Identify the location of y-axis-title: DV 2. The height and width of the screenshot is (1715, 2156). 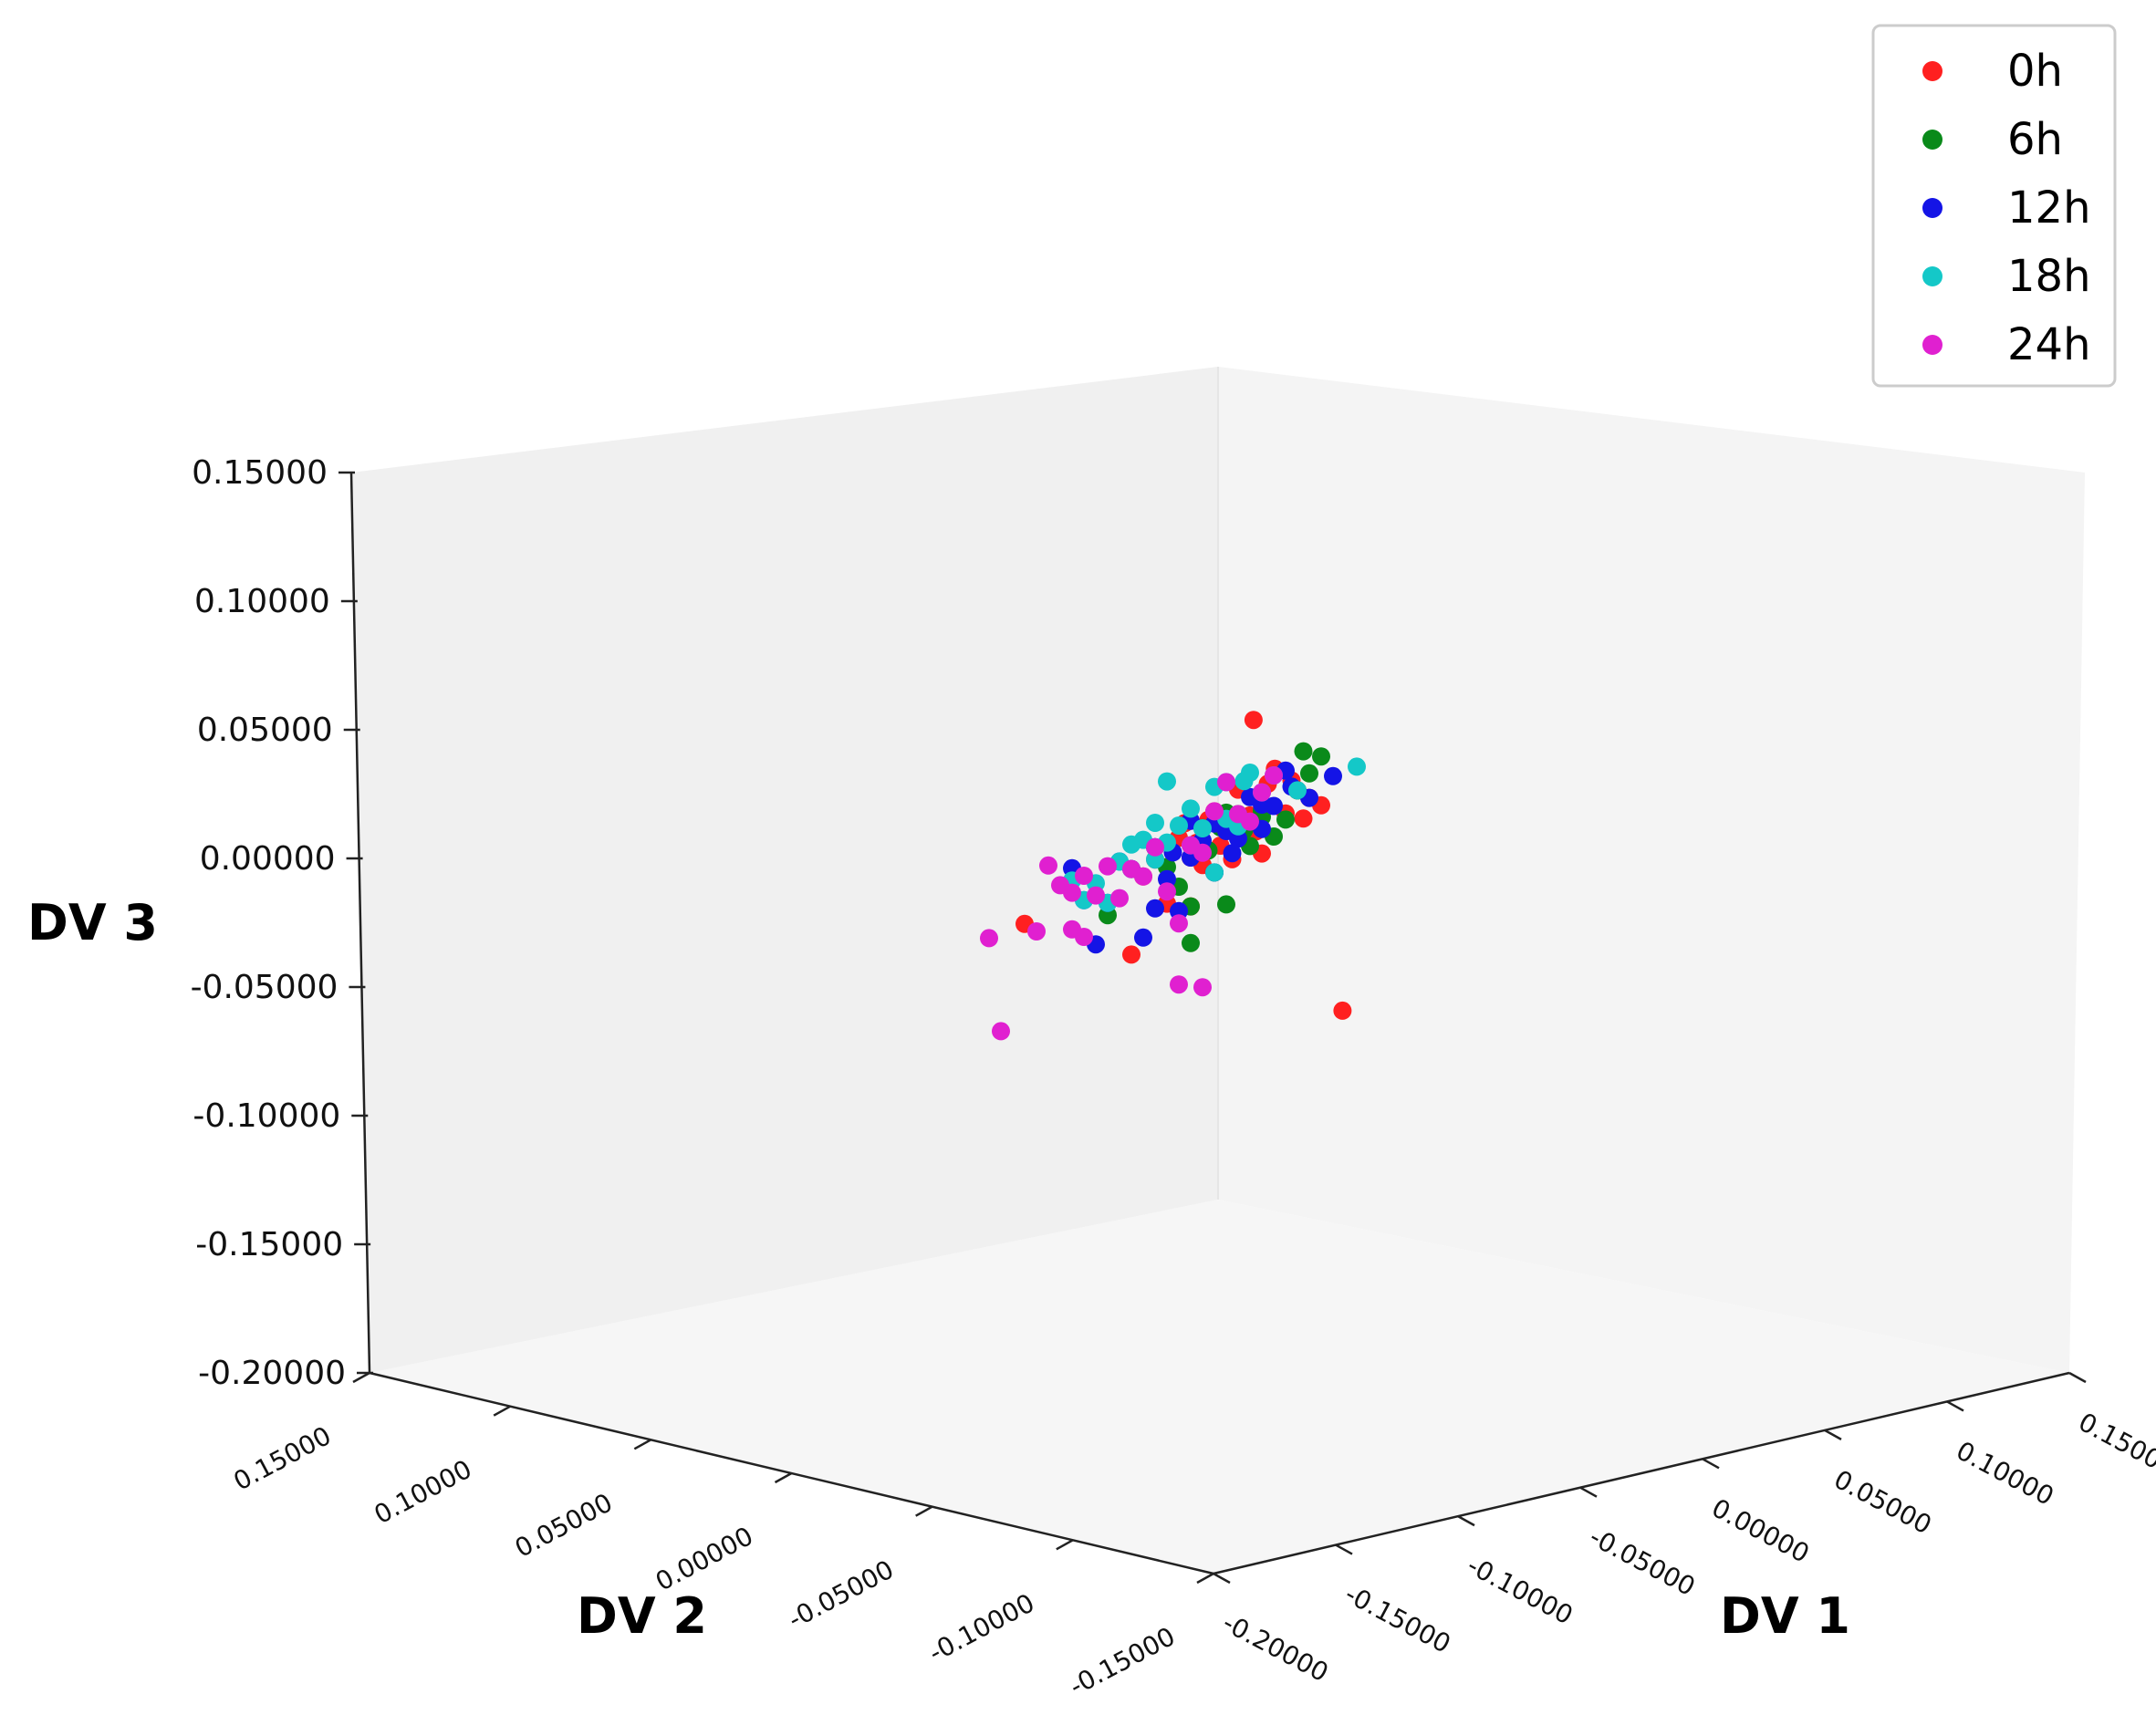
(642, 1616).